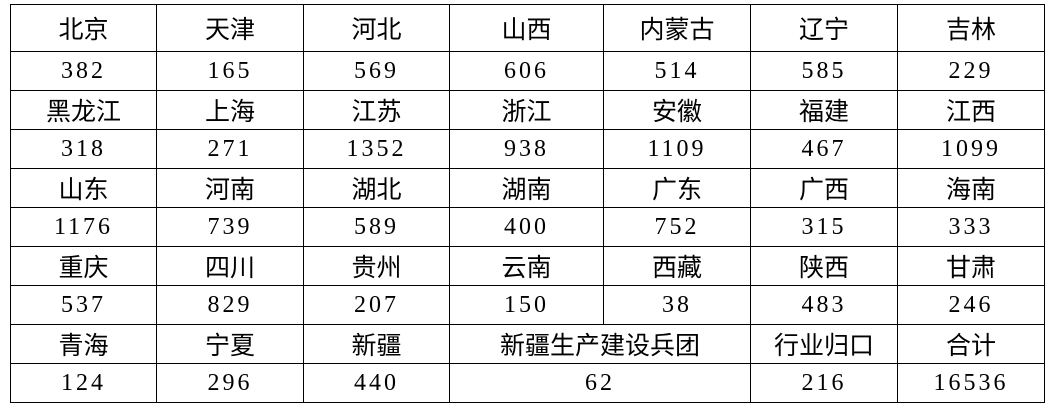 The width and height of the screenshot is (1059, 408). I want to click on region-value-cell: 38, so click(677, 305).